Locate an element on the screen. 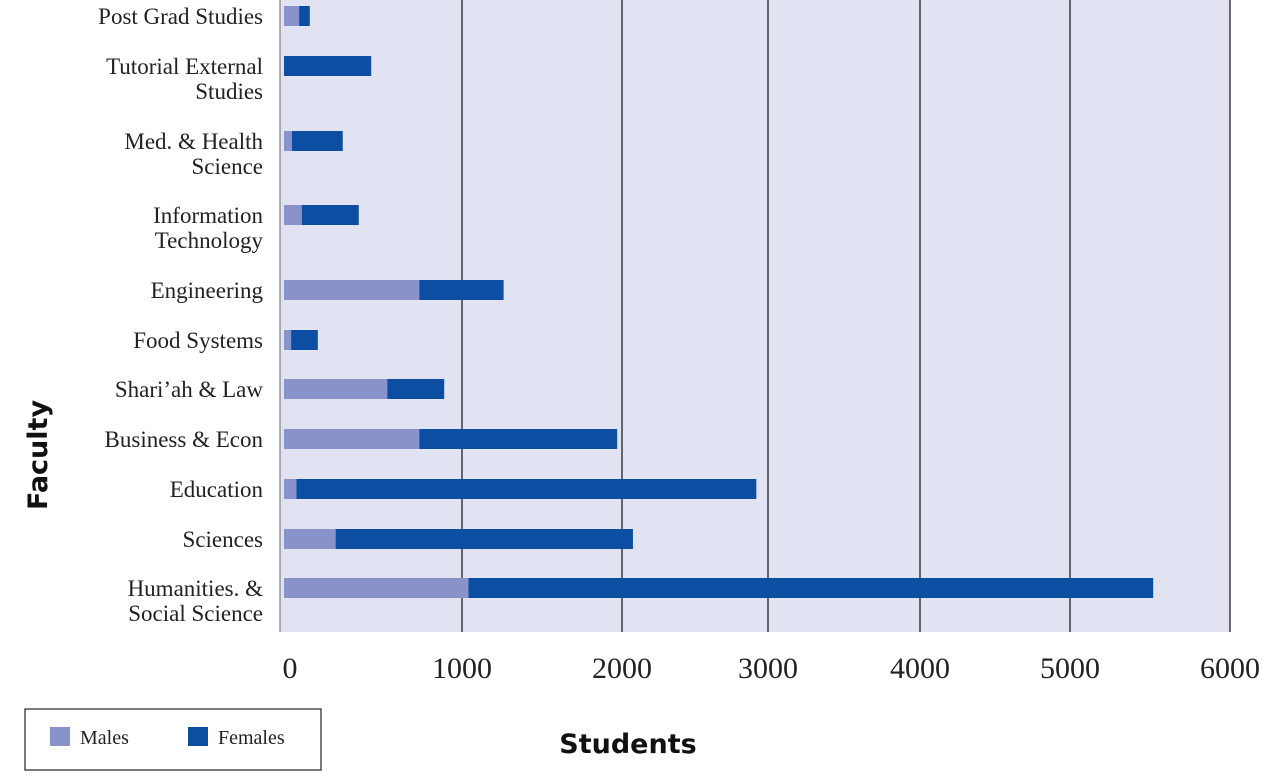  category-label: Education is located at coordinates (217, 489).